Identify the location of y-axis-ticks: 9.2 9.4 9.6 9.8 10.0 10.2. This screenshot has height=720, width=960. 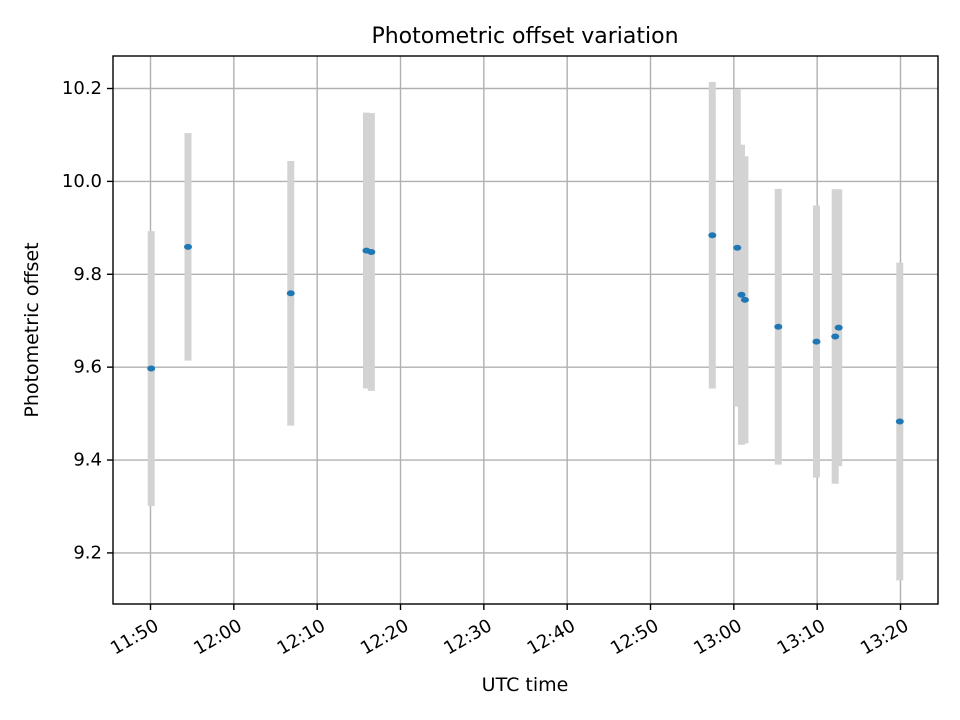
(87, 320).